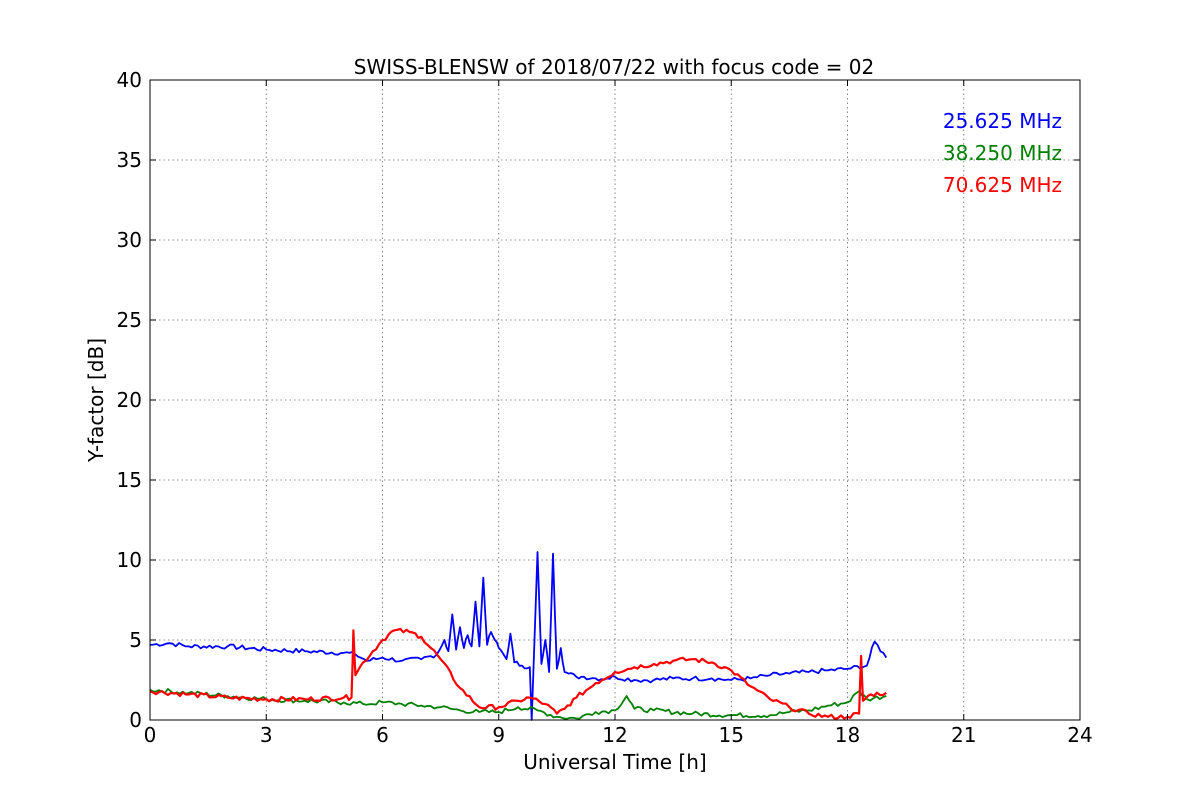  Describe the element at coordinates (129, 320) in the screenshot. I see `y-tick-label: 25` at that location.